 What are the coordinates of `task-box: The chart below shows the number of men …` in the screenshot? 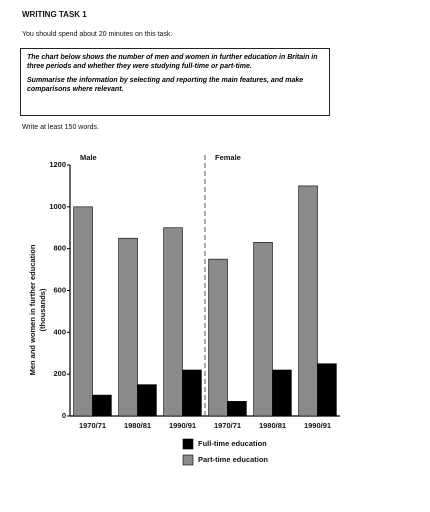 It's located at (175, 82).